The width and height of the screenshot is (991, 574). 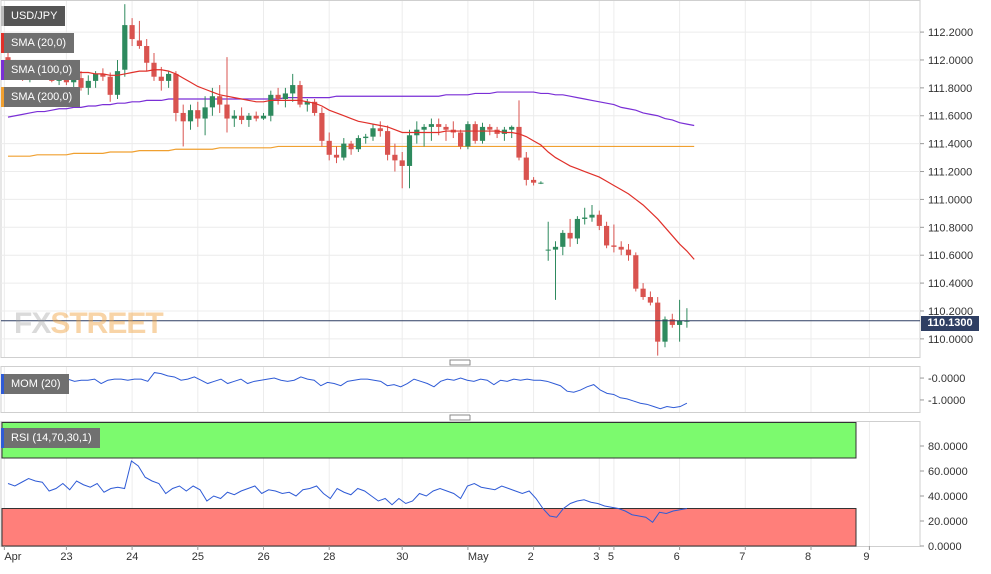 I want to click on sma100-line, so click(x=351, y=109).